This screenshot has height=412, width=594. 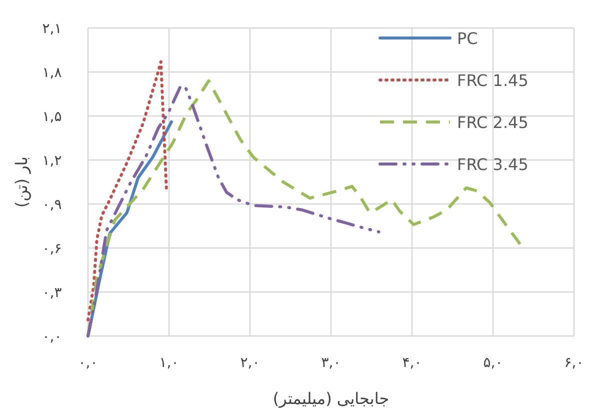 What do you see at coordinates (52, 205) in the screenshot?
I see `y-tick-label: ۰,۹` at bounding box center [52, 205].